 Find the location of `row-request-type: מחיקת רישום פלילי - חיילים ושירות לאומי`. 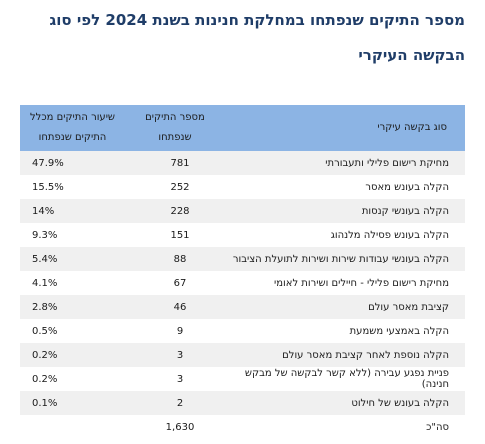

row-request-type: מחיקת רישום פלילי - חיילים ושירות לאומי is located at coordinates (361, 283).